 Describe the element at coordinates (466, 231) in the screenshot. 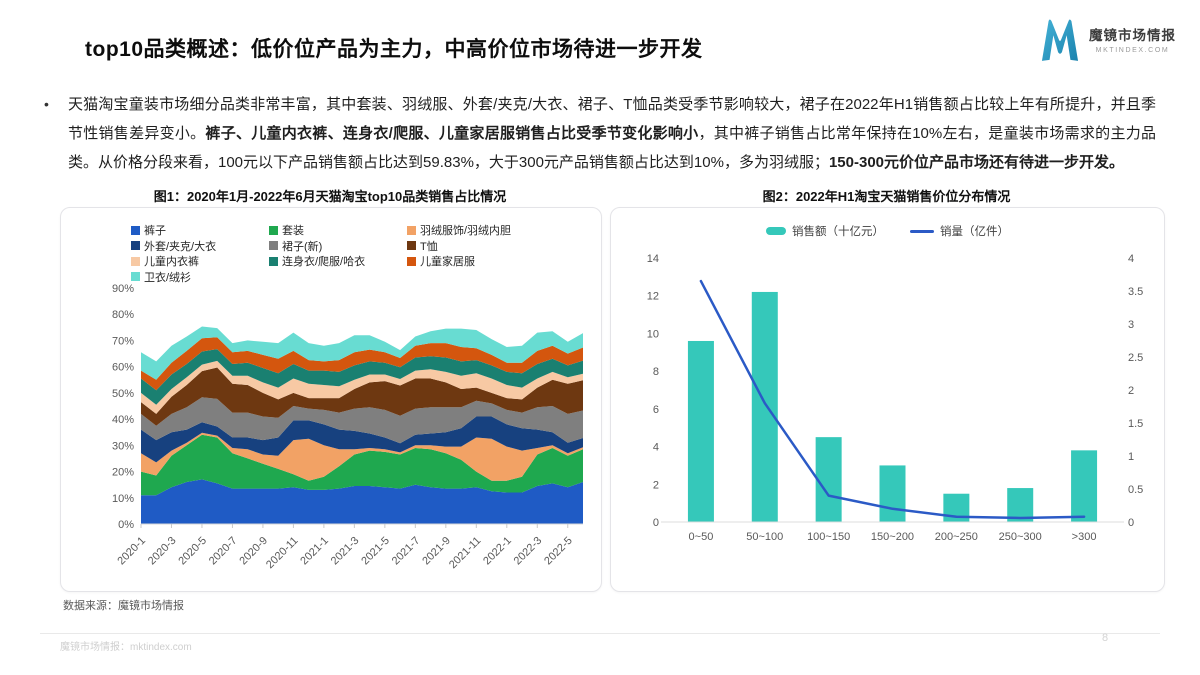

I see `legend-label: 羽绒服饰/羽绒内胆` at that location.